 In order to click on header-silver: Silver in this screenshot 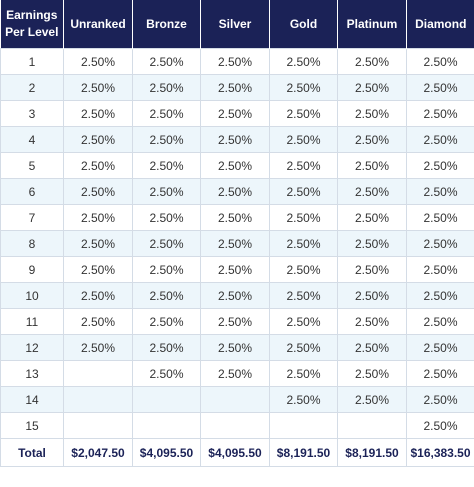, I will do `click(235, 24)`.